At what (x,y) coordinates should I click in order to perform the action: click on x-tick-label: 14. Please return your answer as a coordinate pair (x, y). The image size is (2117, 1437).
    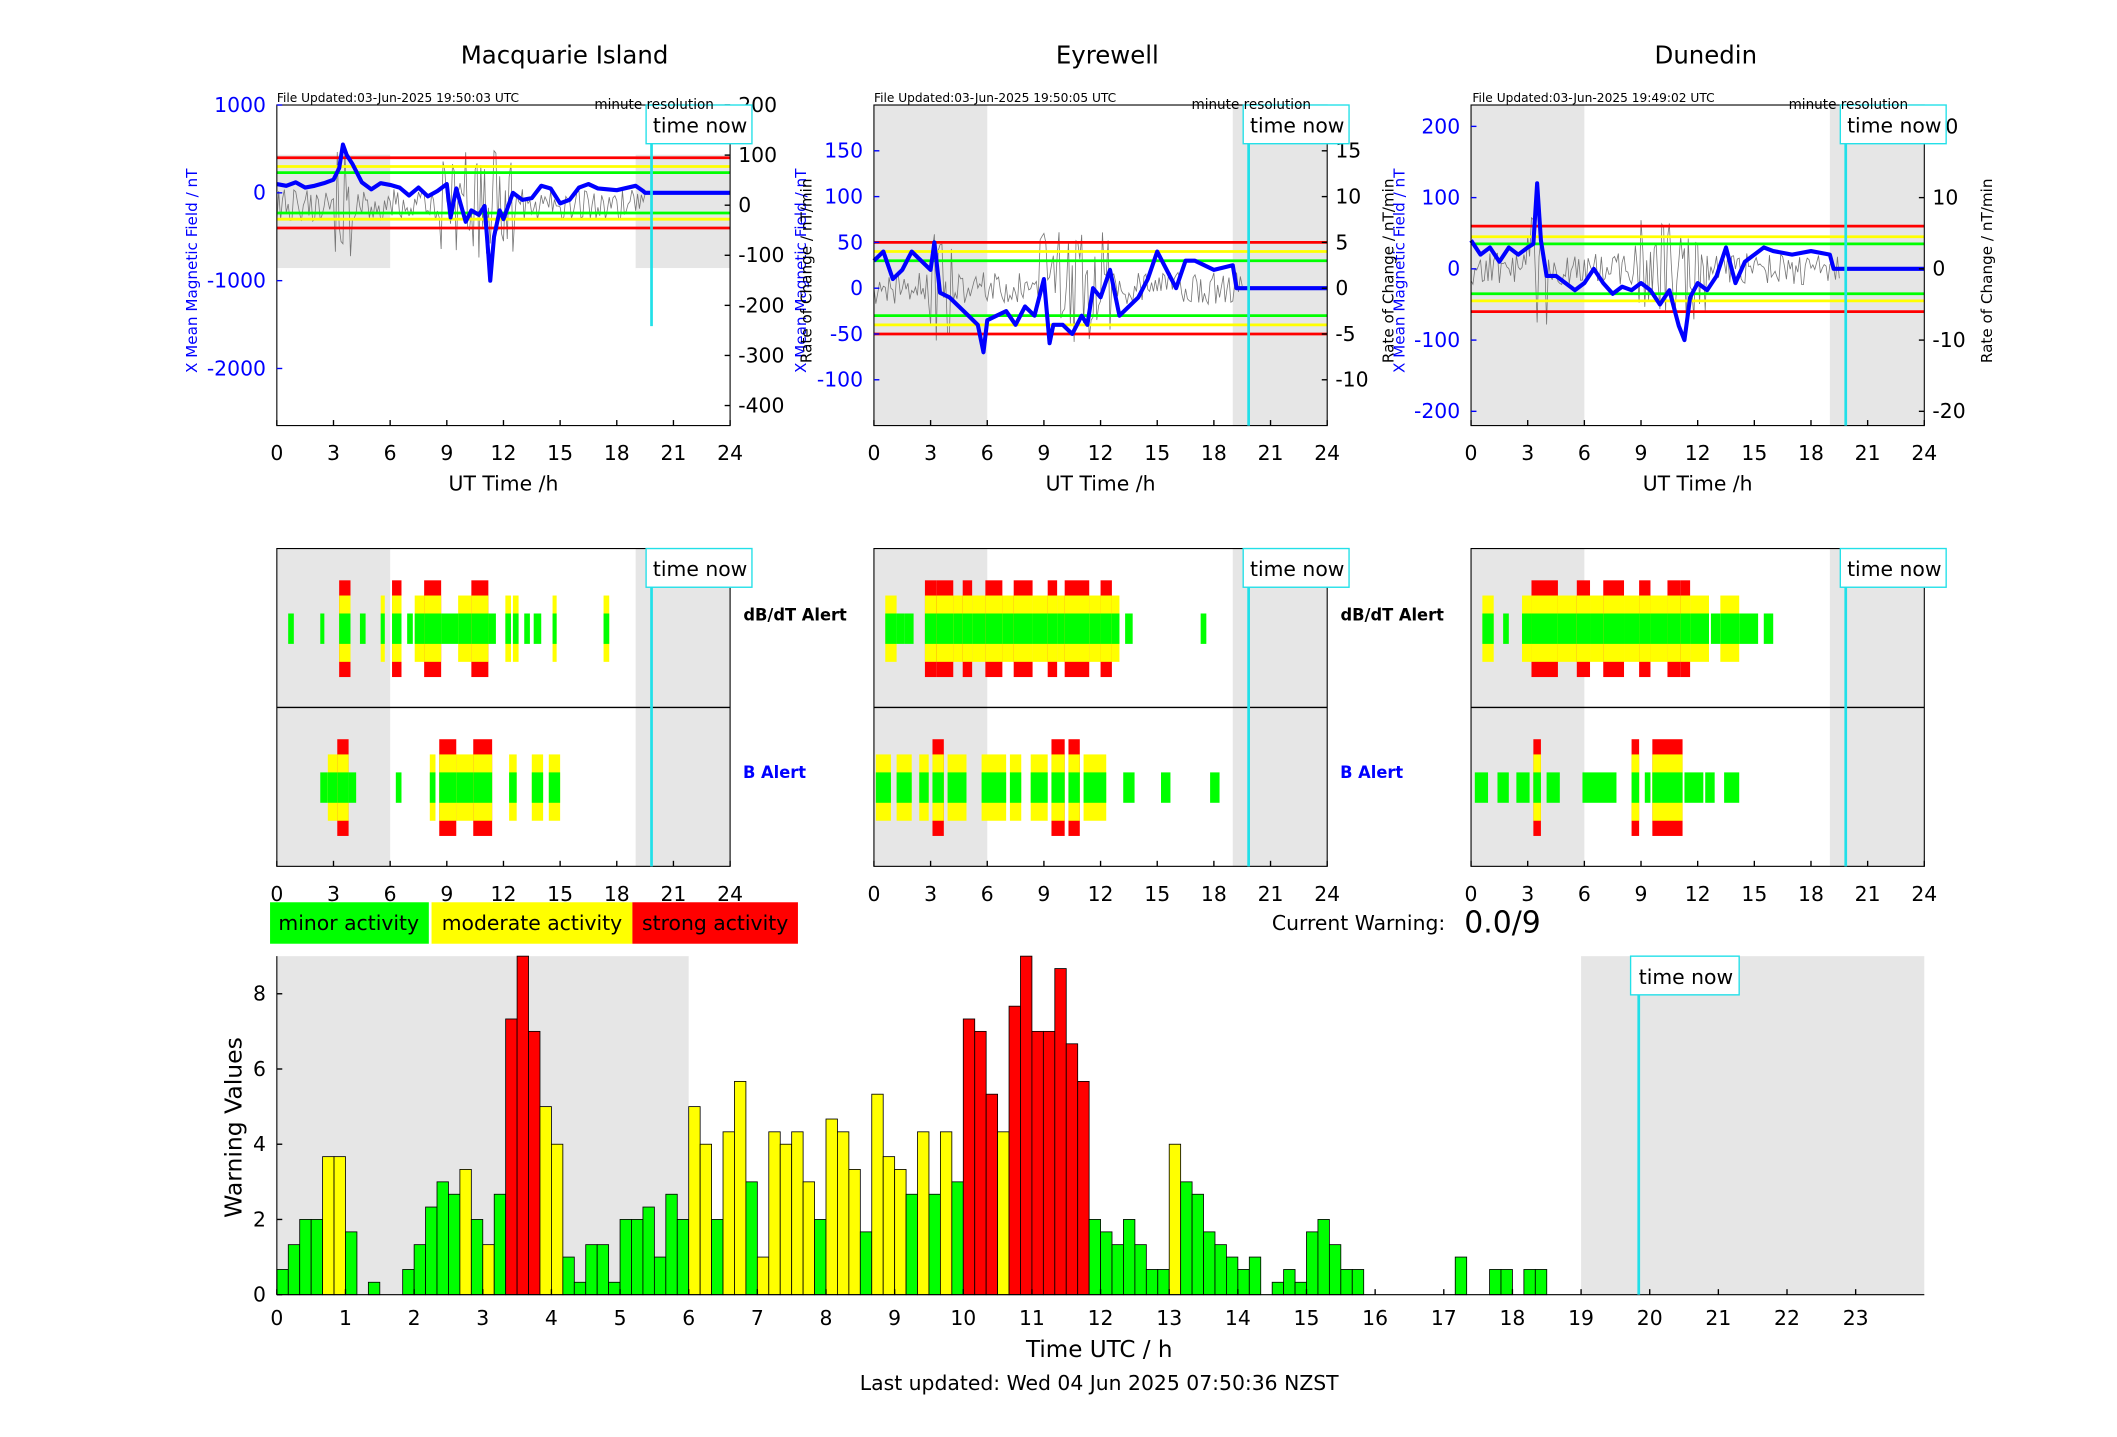
    Looking at the image, I should click on (1238, 1318).